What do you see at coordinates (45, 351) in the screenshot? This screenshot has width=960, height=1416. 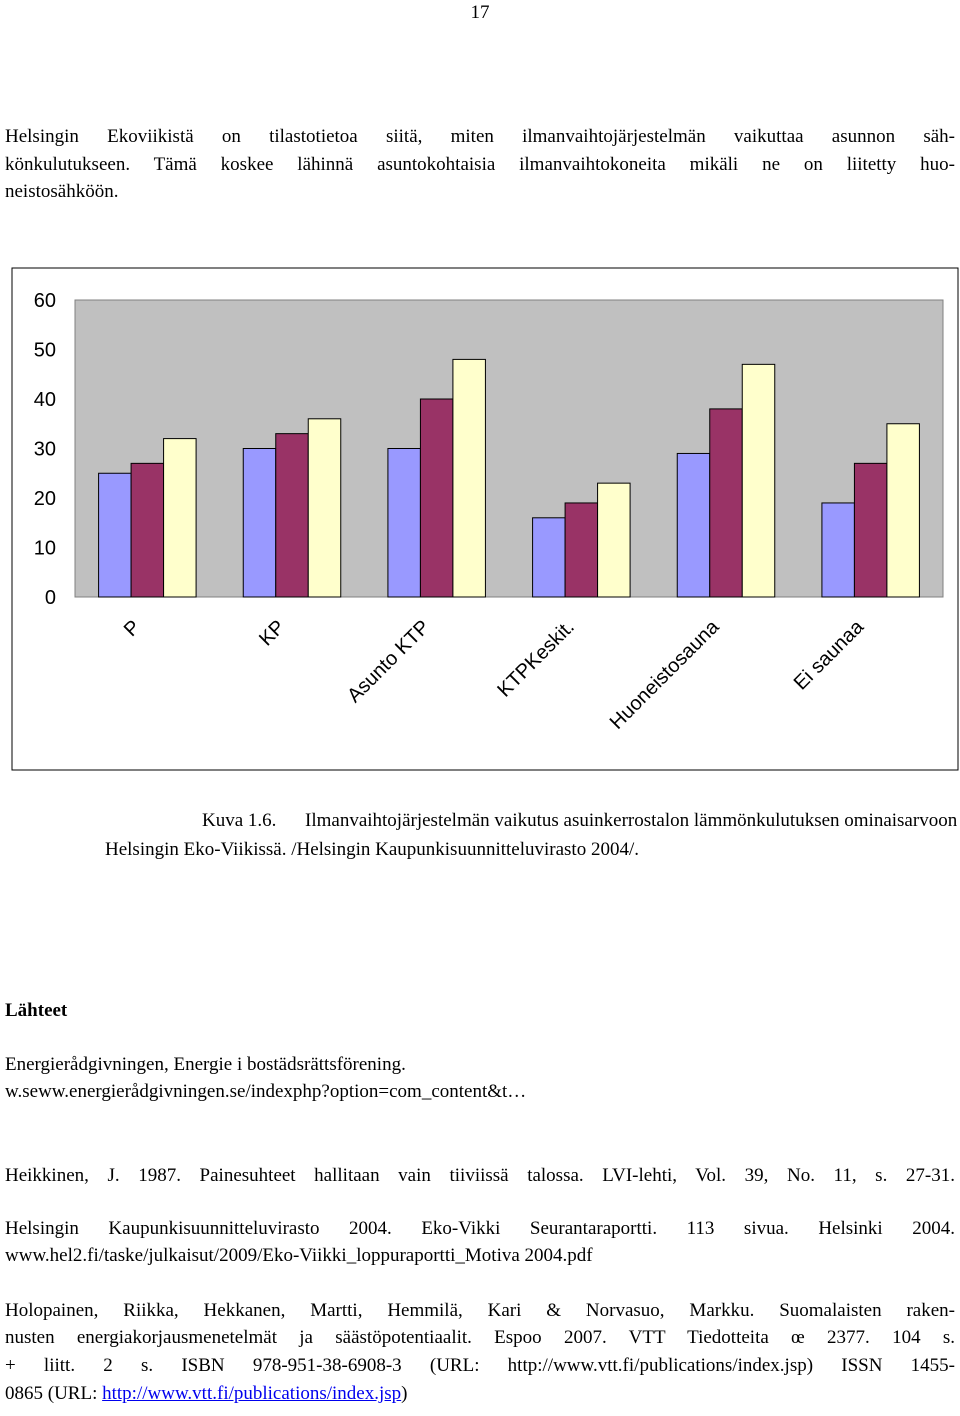 I see `y-tick-label: 50` at bounding box center [45, 351].